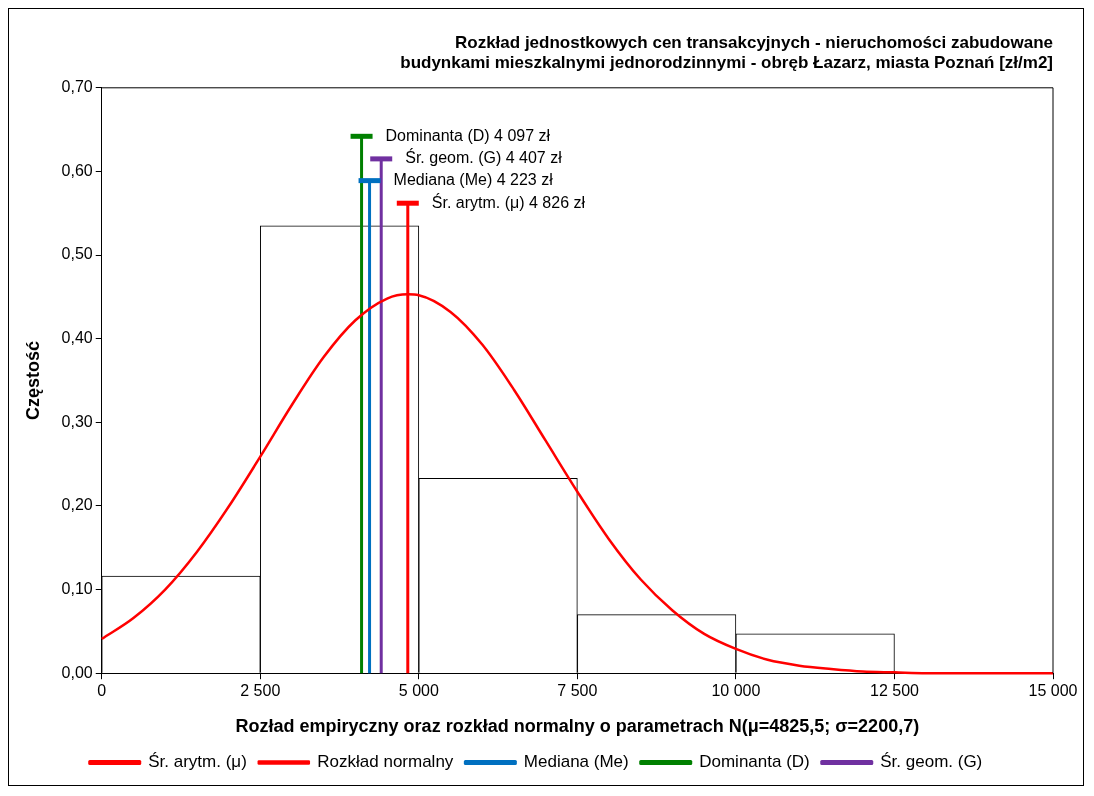 The height and width of the screenshot is (796, 1094). I want to click on x-tick-label: 0, so click(102, 691).